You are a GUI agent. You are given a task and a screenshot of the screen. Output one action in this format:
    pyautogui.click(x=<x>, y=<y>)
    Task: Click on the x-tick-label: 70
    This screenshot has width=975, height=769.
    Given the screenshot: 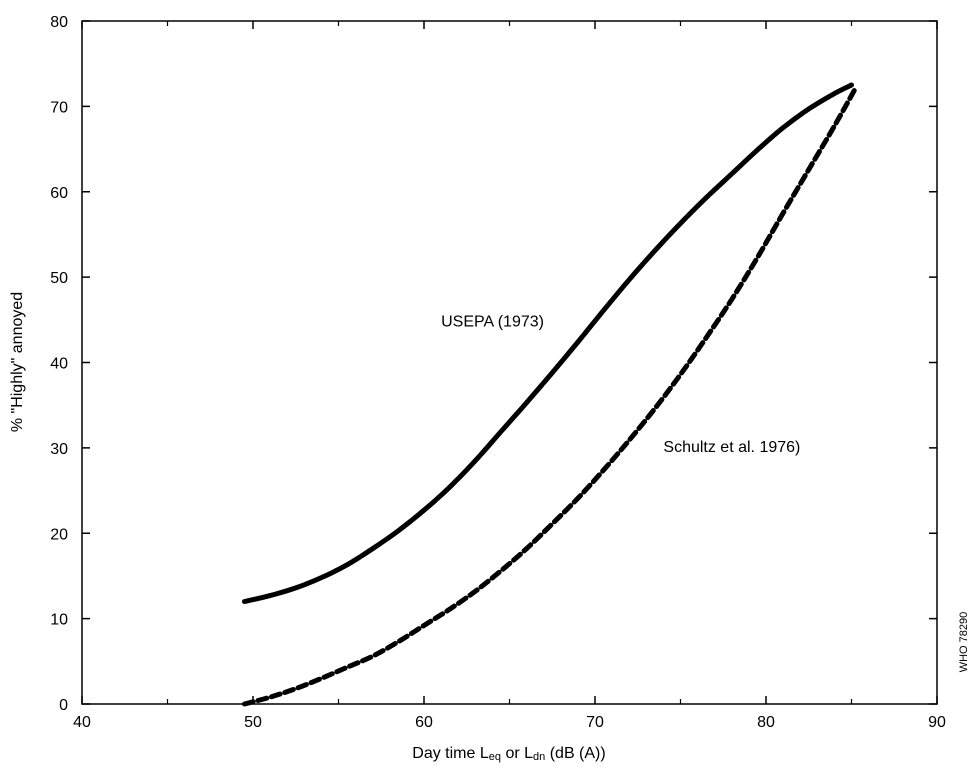 What is the action you would take?
    pyautogui.click(x=595, y=722)
    